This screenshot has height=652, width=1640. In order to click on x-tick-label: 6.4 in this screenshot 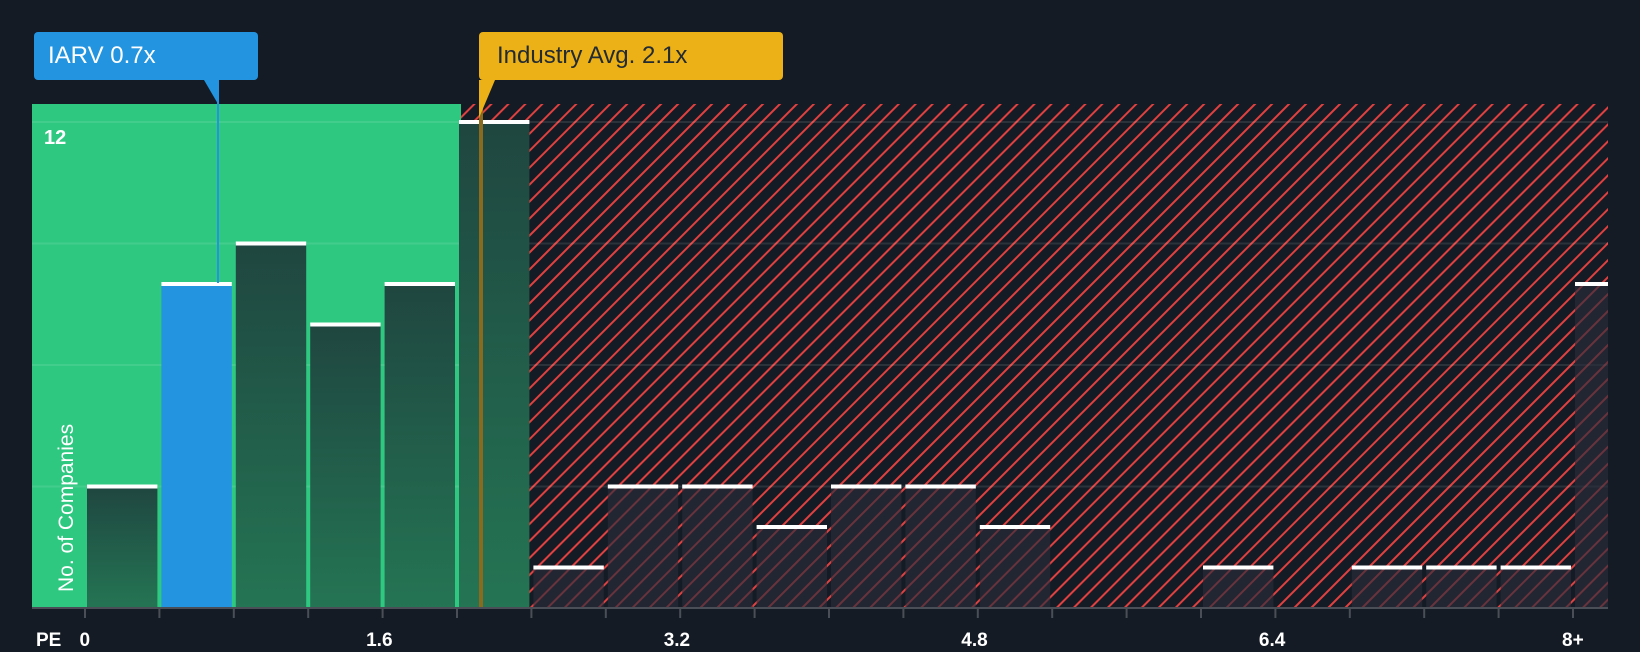, I will do `click(1272, 640)`.